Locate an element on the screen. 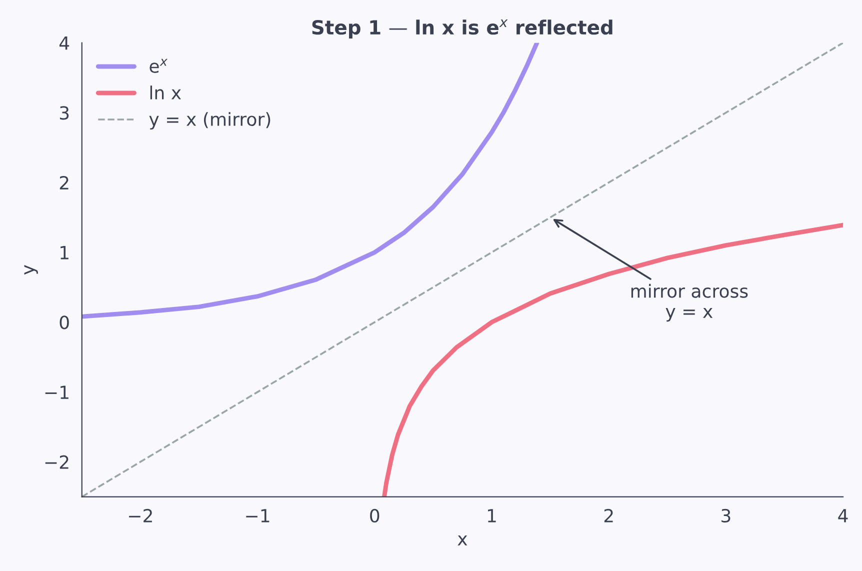  x-tick-label: 1 is located at coordinates (492, 515).